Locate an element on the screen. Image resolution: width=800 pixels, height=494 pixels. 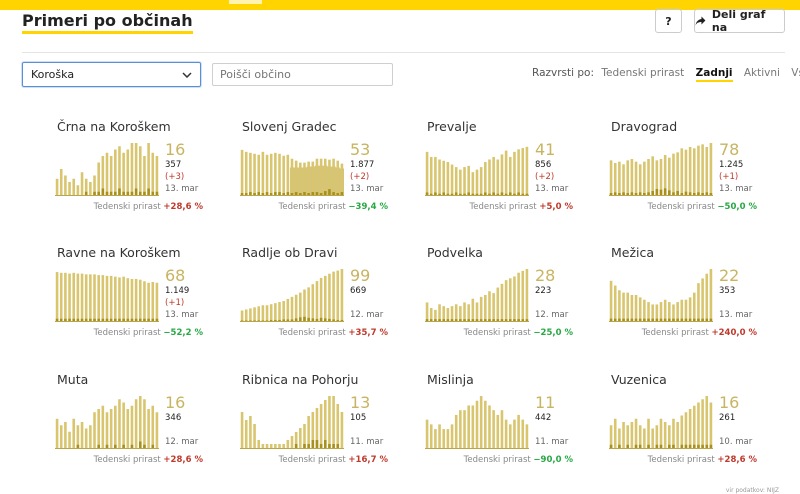
municipality-search-input is located at coordinates (302, 74).